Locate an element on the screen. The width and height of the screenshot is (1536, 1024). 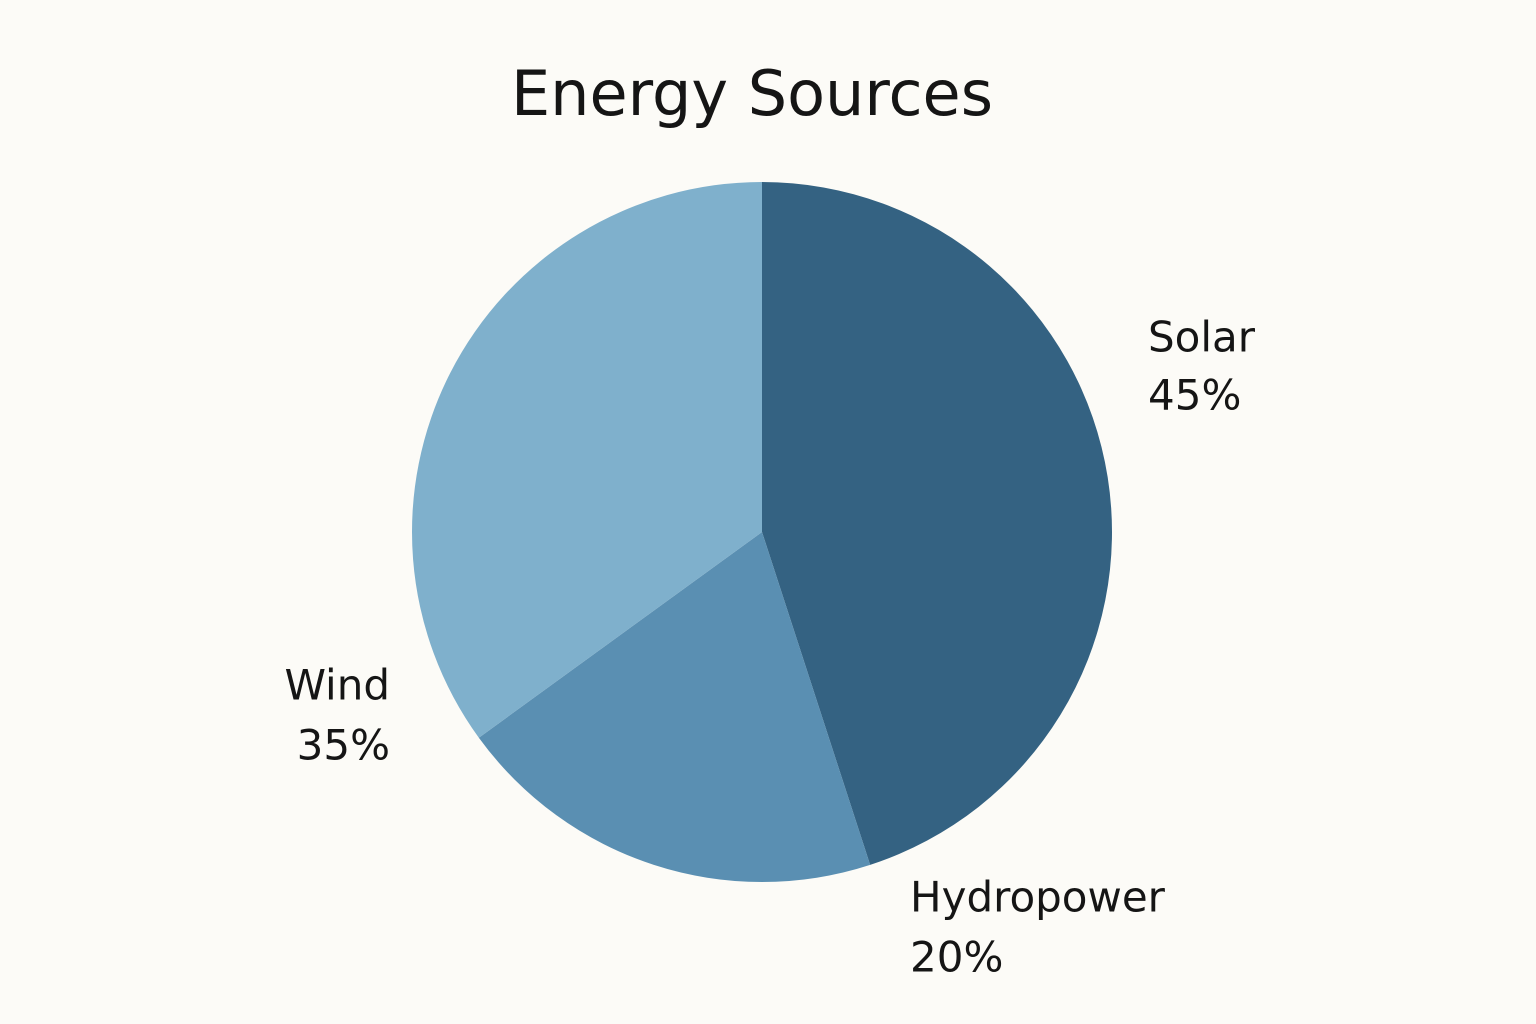
slice-value-label: 45% is located at coordinates (1194, 395).